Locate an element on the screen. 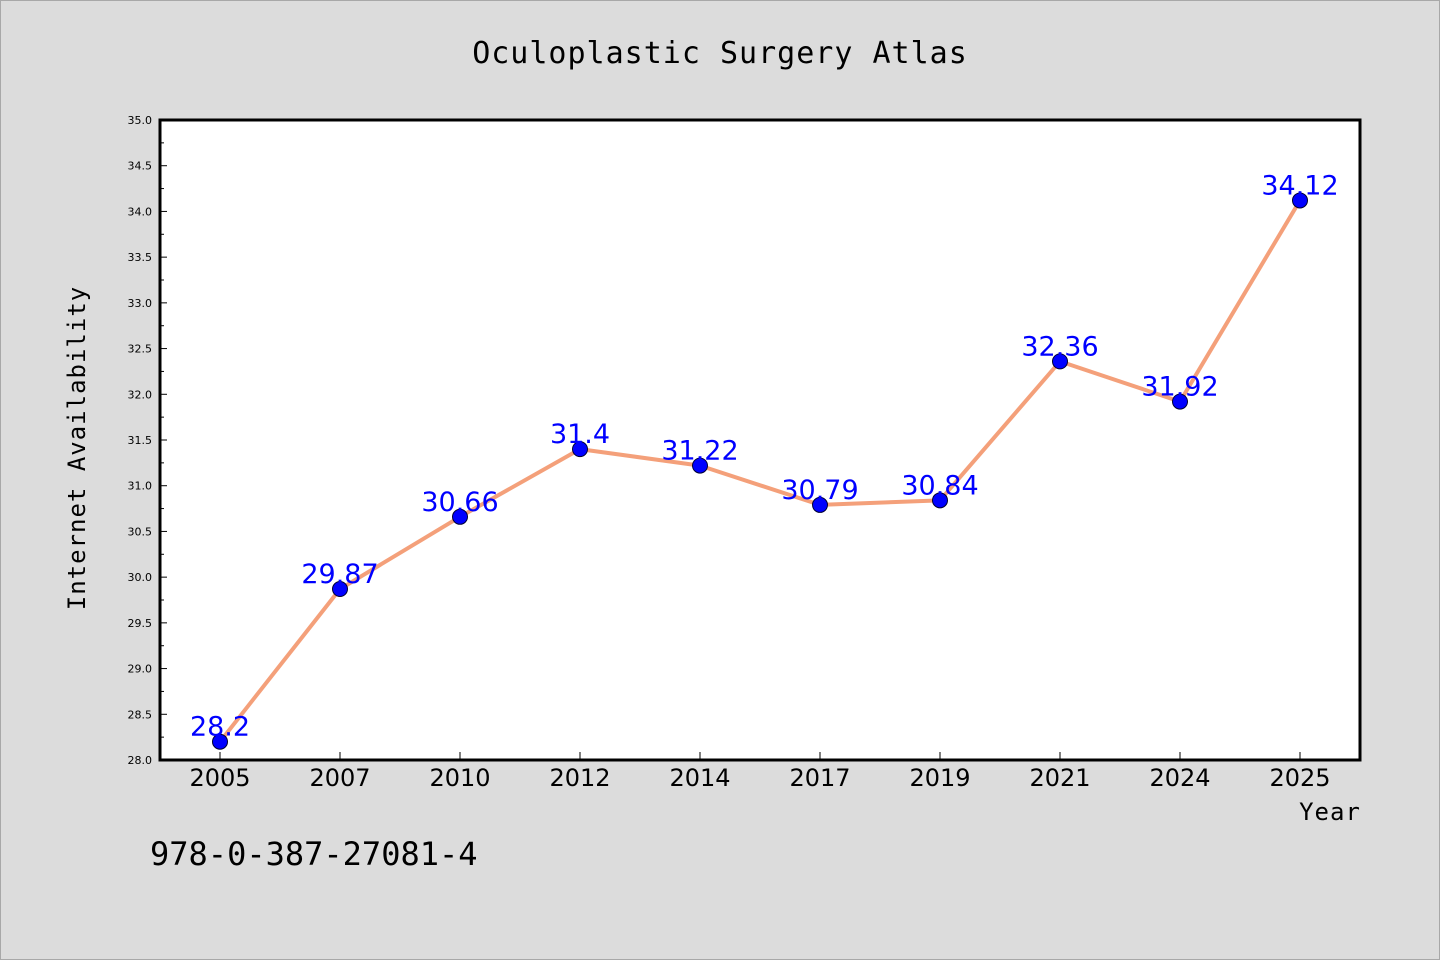 This screenshot has height=960, width=1440. footnote-isbn: 978-0-387-27081-4 is located at coordinates (314, 854).